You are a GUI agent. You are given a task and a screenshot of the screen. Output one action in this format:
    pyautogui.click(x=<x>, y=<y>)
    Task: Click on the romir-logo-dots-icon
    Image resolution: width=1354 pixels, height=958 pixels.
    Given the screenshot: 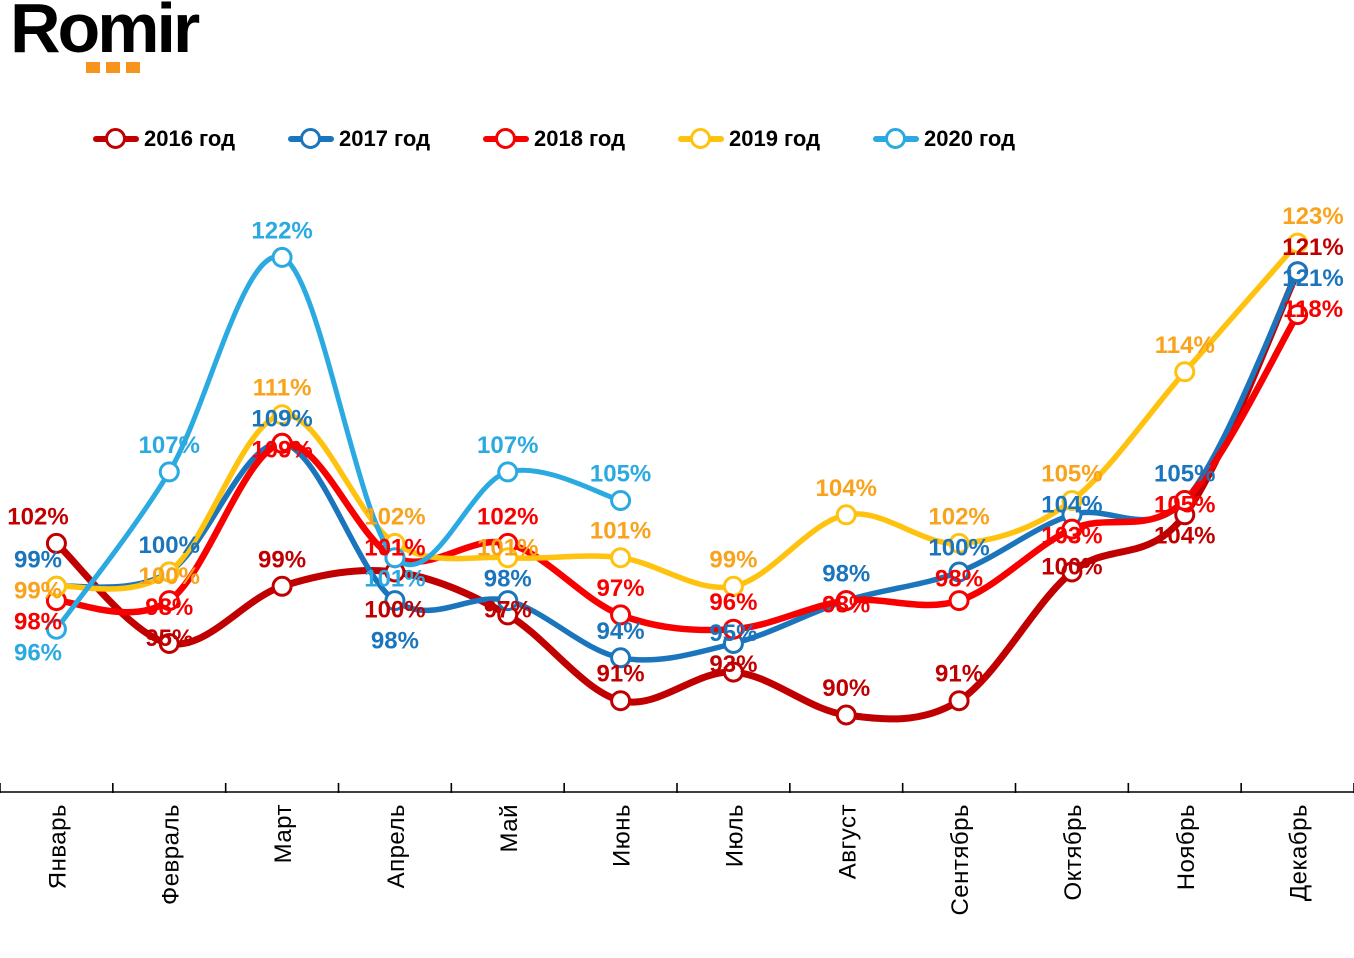 What is the action you would take?
    pyautogui.click(x=113, y=67)
    